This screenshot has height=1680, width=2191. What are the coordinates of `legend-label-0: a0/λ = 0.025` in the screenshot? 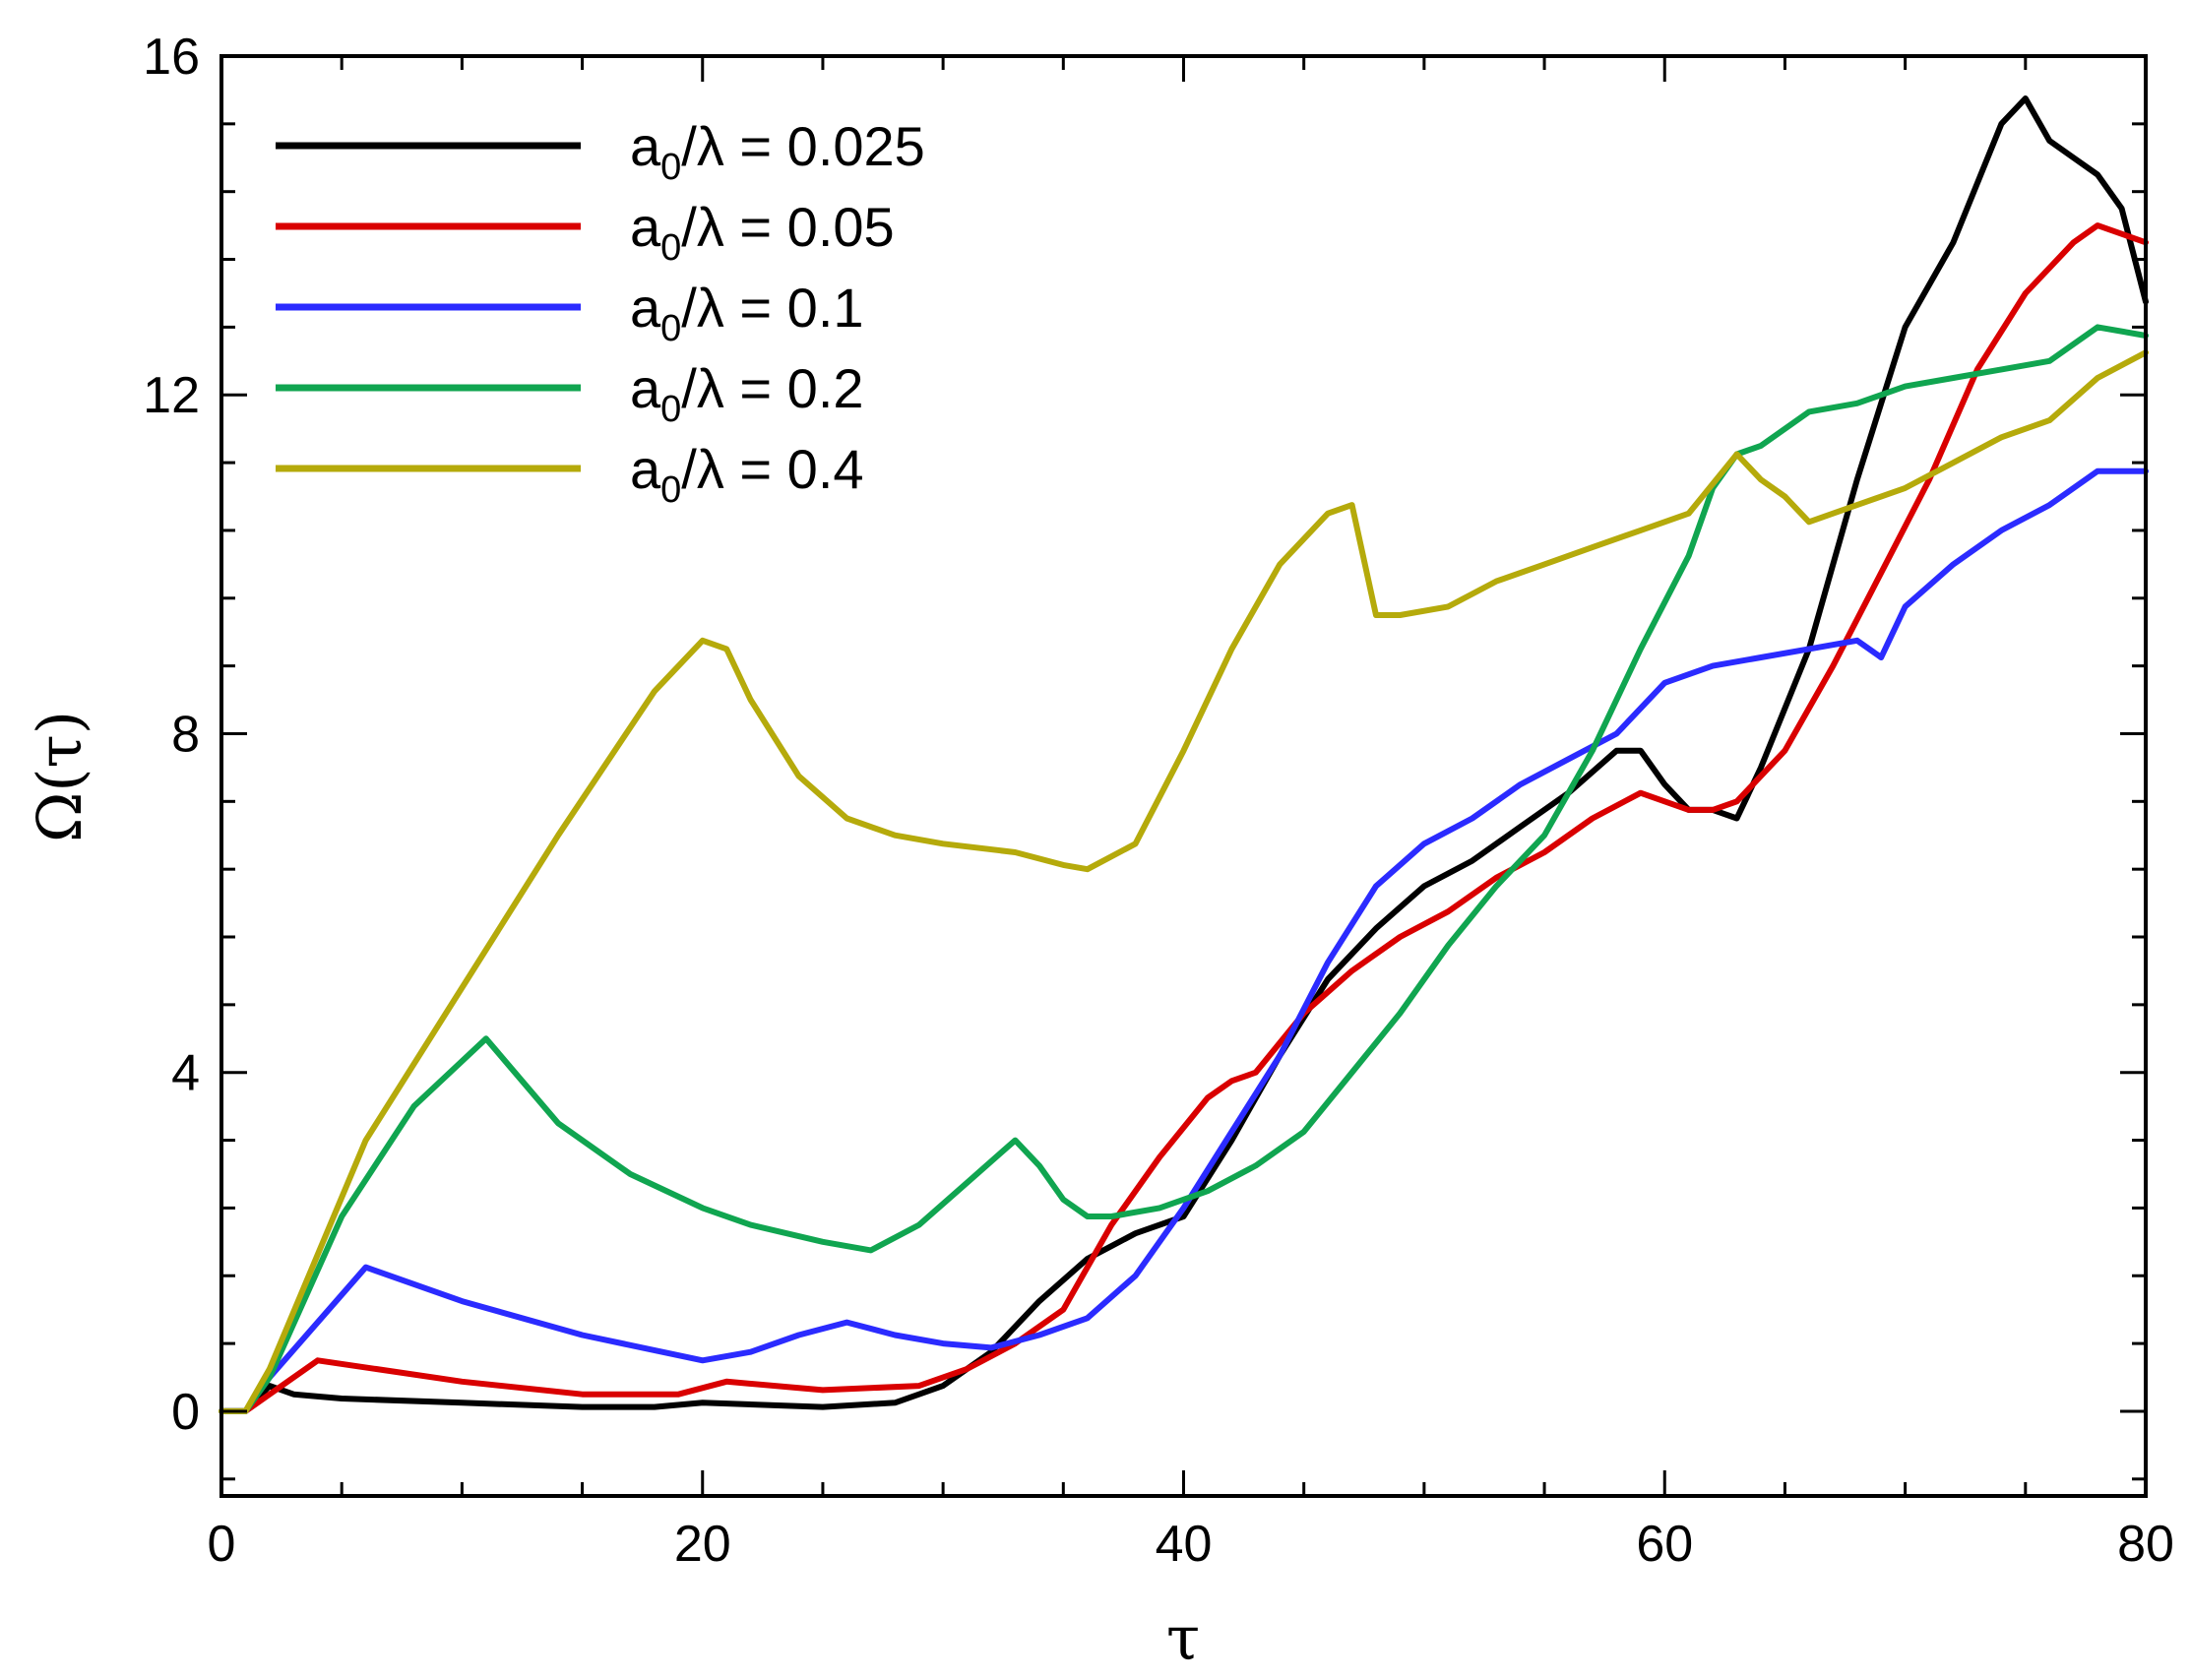 It's located at (778, 151).